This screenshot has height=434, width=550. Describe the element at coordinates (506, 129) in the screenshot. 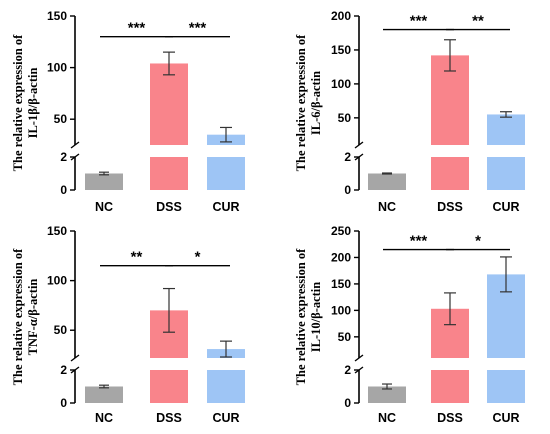

I see `bar-cur-upper` at that location.